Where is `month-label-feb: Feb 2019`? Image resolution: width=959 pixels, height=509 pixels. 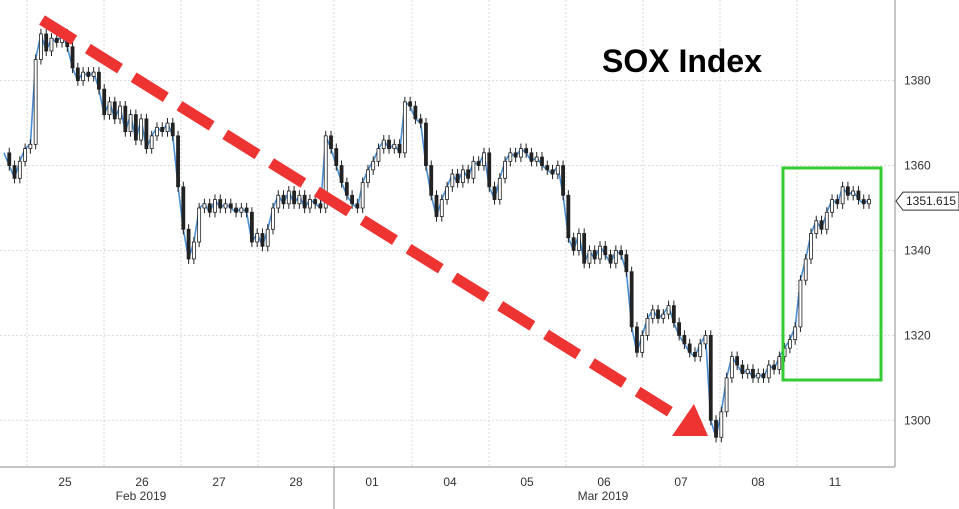 month-label-feb: Feb 2019 is located at coordinates (141, 496).